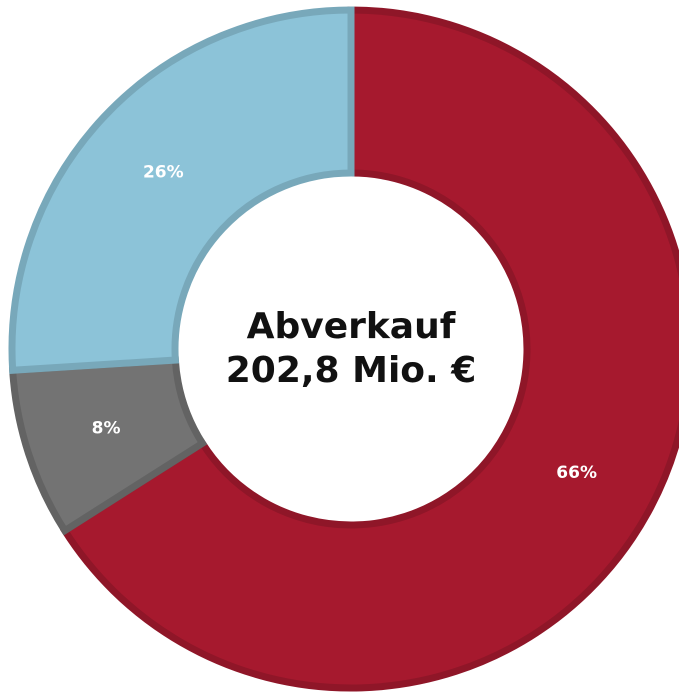  I want to click on value-label: 26%, so click(163, 173).